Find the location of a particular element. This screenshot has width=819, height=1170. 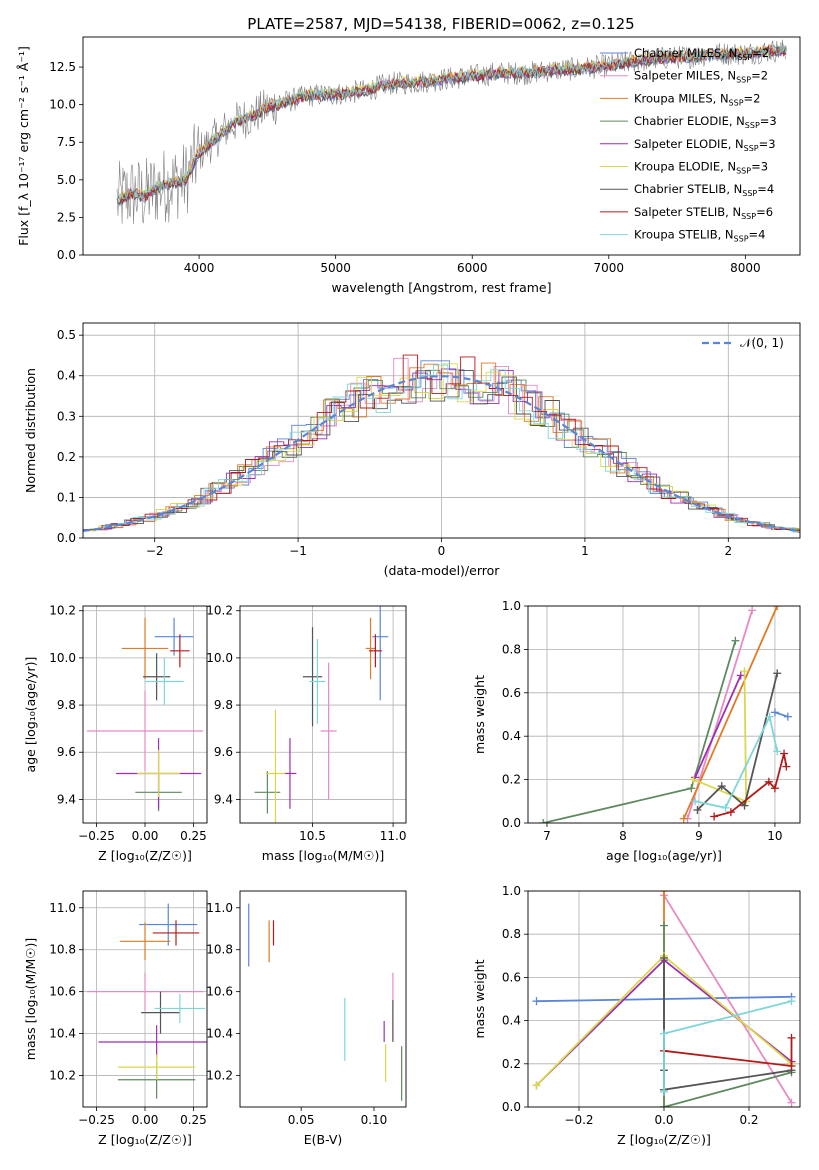

y-tick-label: 0.6 is located at coordinates (511, 977).